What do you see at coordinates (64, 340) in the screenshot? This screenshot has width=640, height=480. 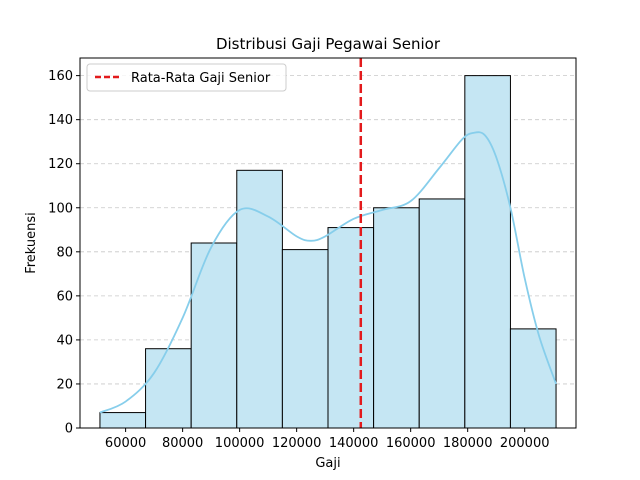 I see `y-tick-label: 40` at bounding box center [64, 340].